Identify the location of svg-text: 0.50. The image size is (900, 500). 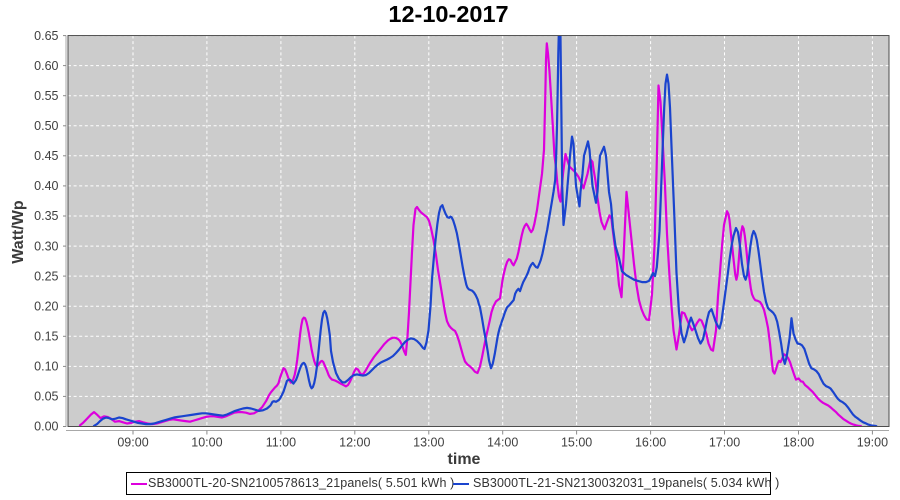
(46, 126).